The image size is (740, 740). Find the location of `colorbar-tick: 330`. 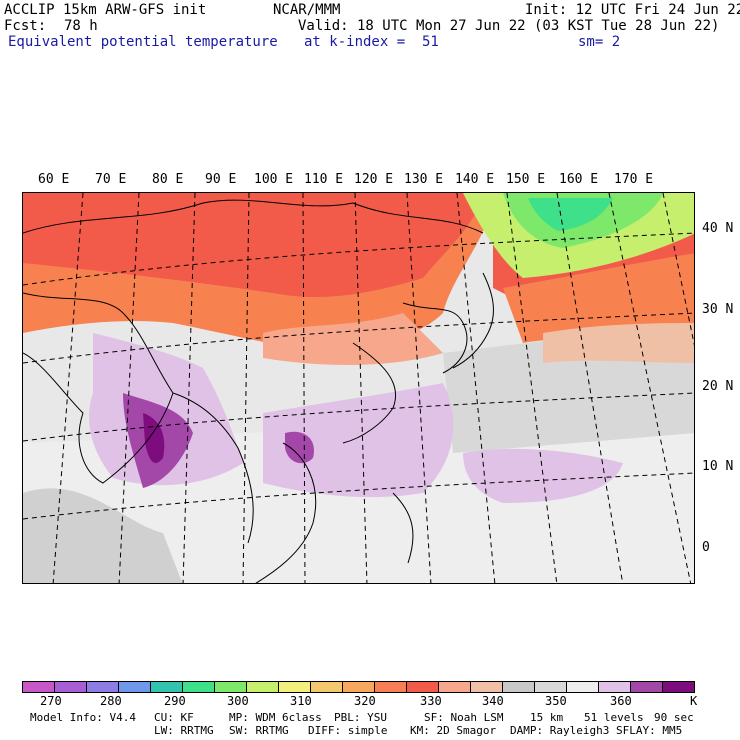

colorbar-tick: 330 is located at coordinates (431, 701).